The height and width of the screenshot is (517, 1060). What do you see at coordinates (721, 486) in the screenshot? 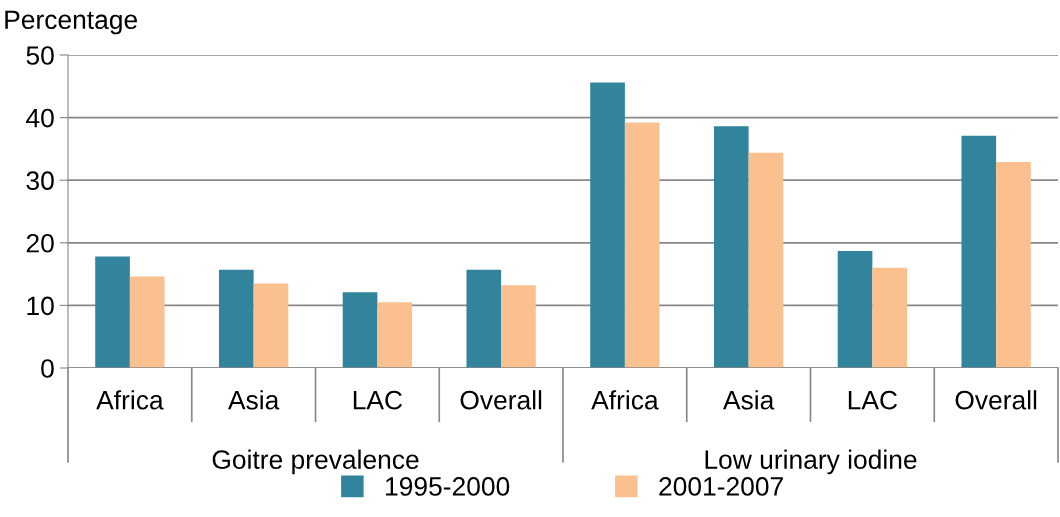
I see `legend-label: 2001-2007` at bounding box center [721, 486].